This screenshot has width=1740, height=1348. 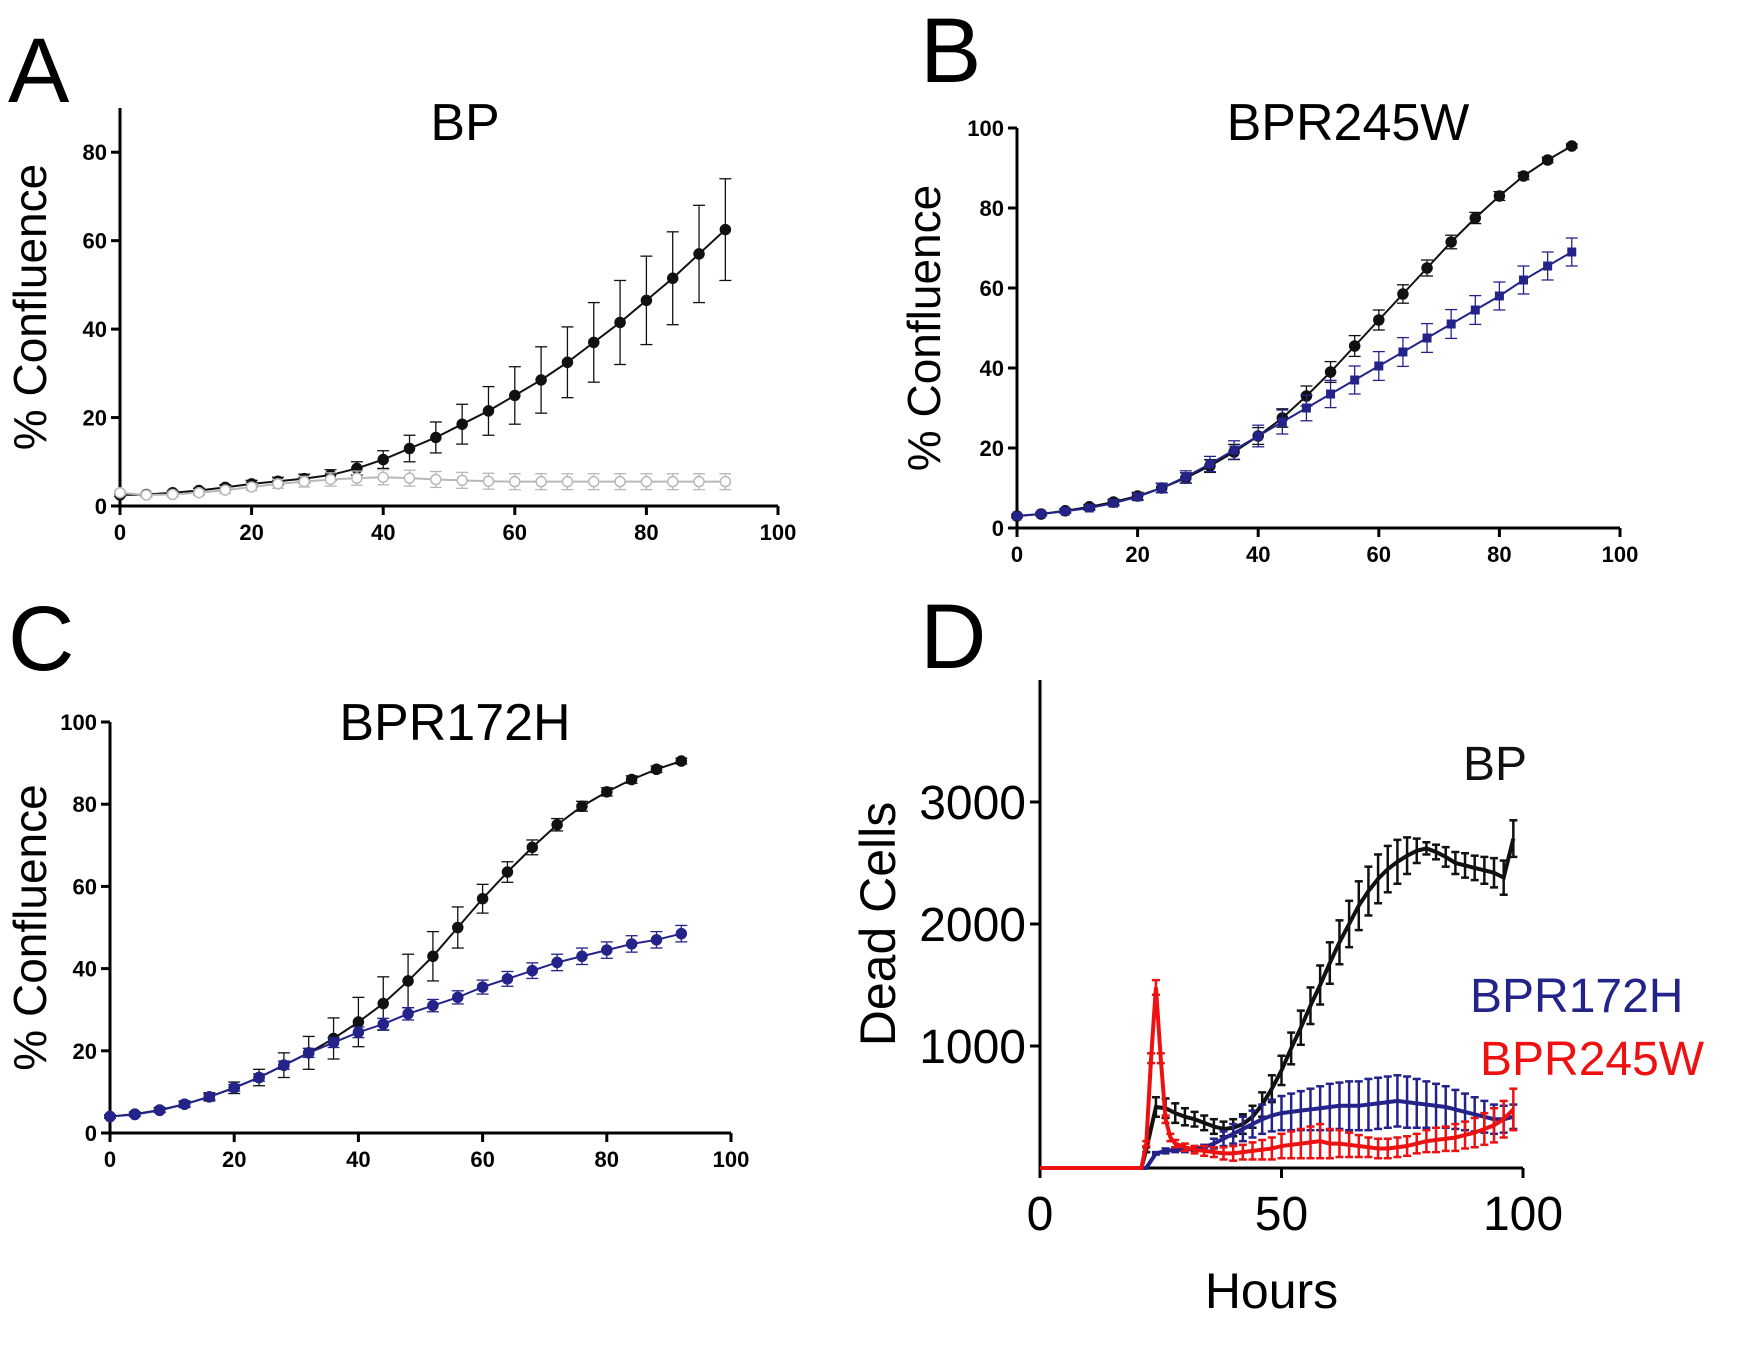 I want to click on x-tick-label: 50, so click(x=1281, y=1214).